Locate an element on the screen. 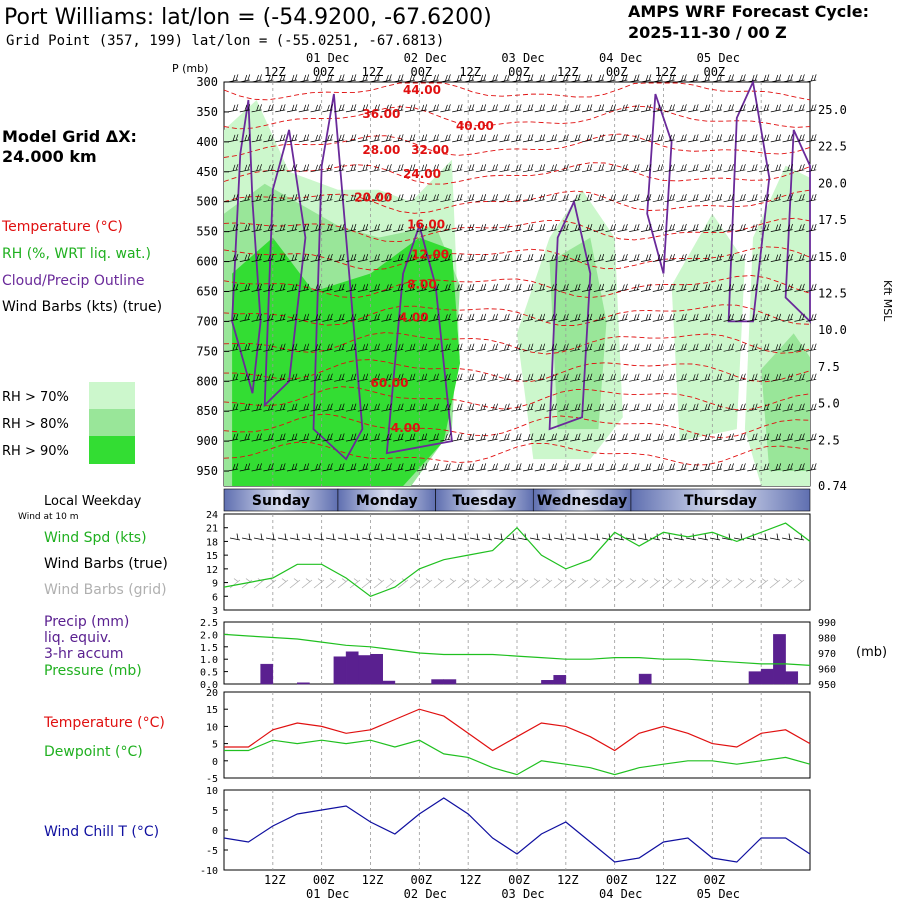  panel-tick-label: 0 is located at coordinates (215, 831).